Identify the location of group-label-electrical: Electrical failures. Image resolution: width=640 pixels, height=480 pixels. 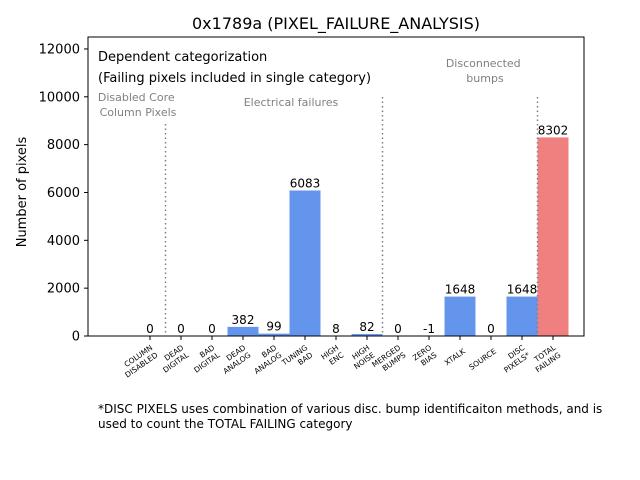
(291, 102).